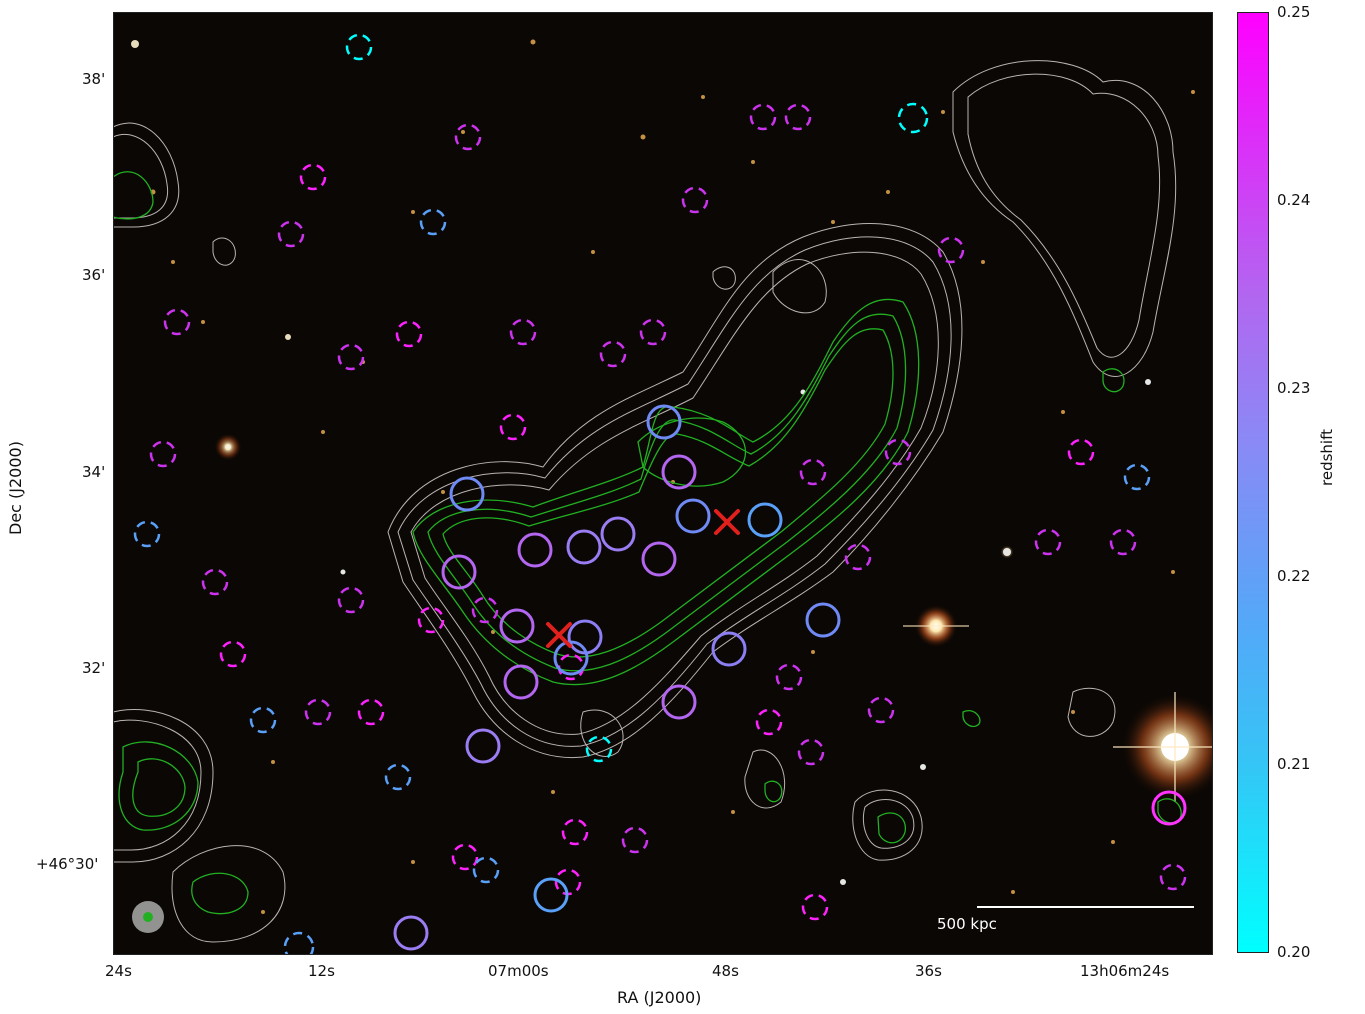 The height and width of the screenshot is (1014, 1365). What do you see at coordinates (94, 275) in the screenshot?
I see `y-tick-label: 36'` at bounding box center [94, 275].